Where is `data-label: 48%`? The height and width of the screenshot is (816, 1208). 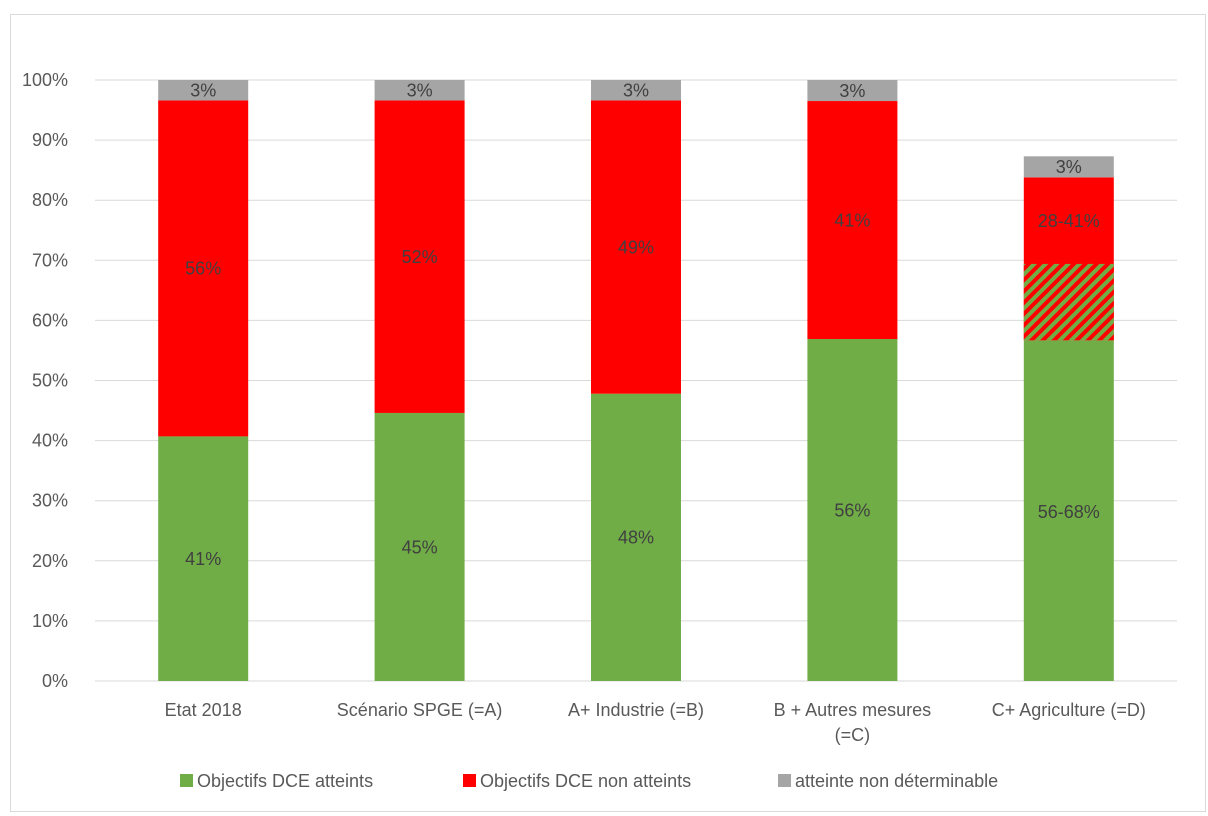
data-label: 48% is located at coordinates (636, 538).